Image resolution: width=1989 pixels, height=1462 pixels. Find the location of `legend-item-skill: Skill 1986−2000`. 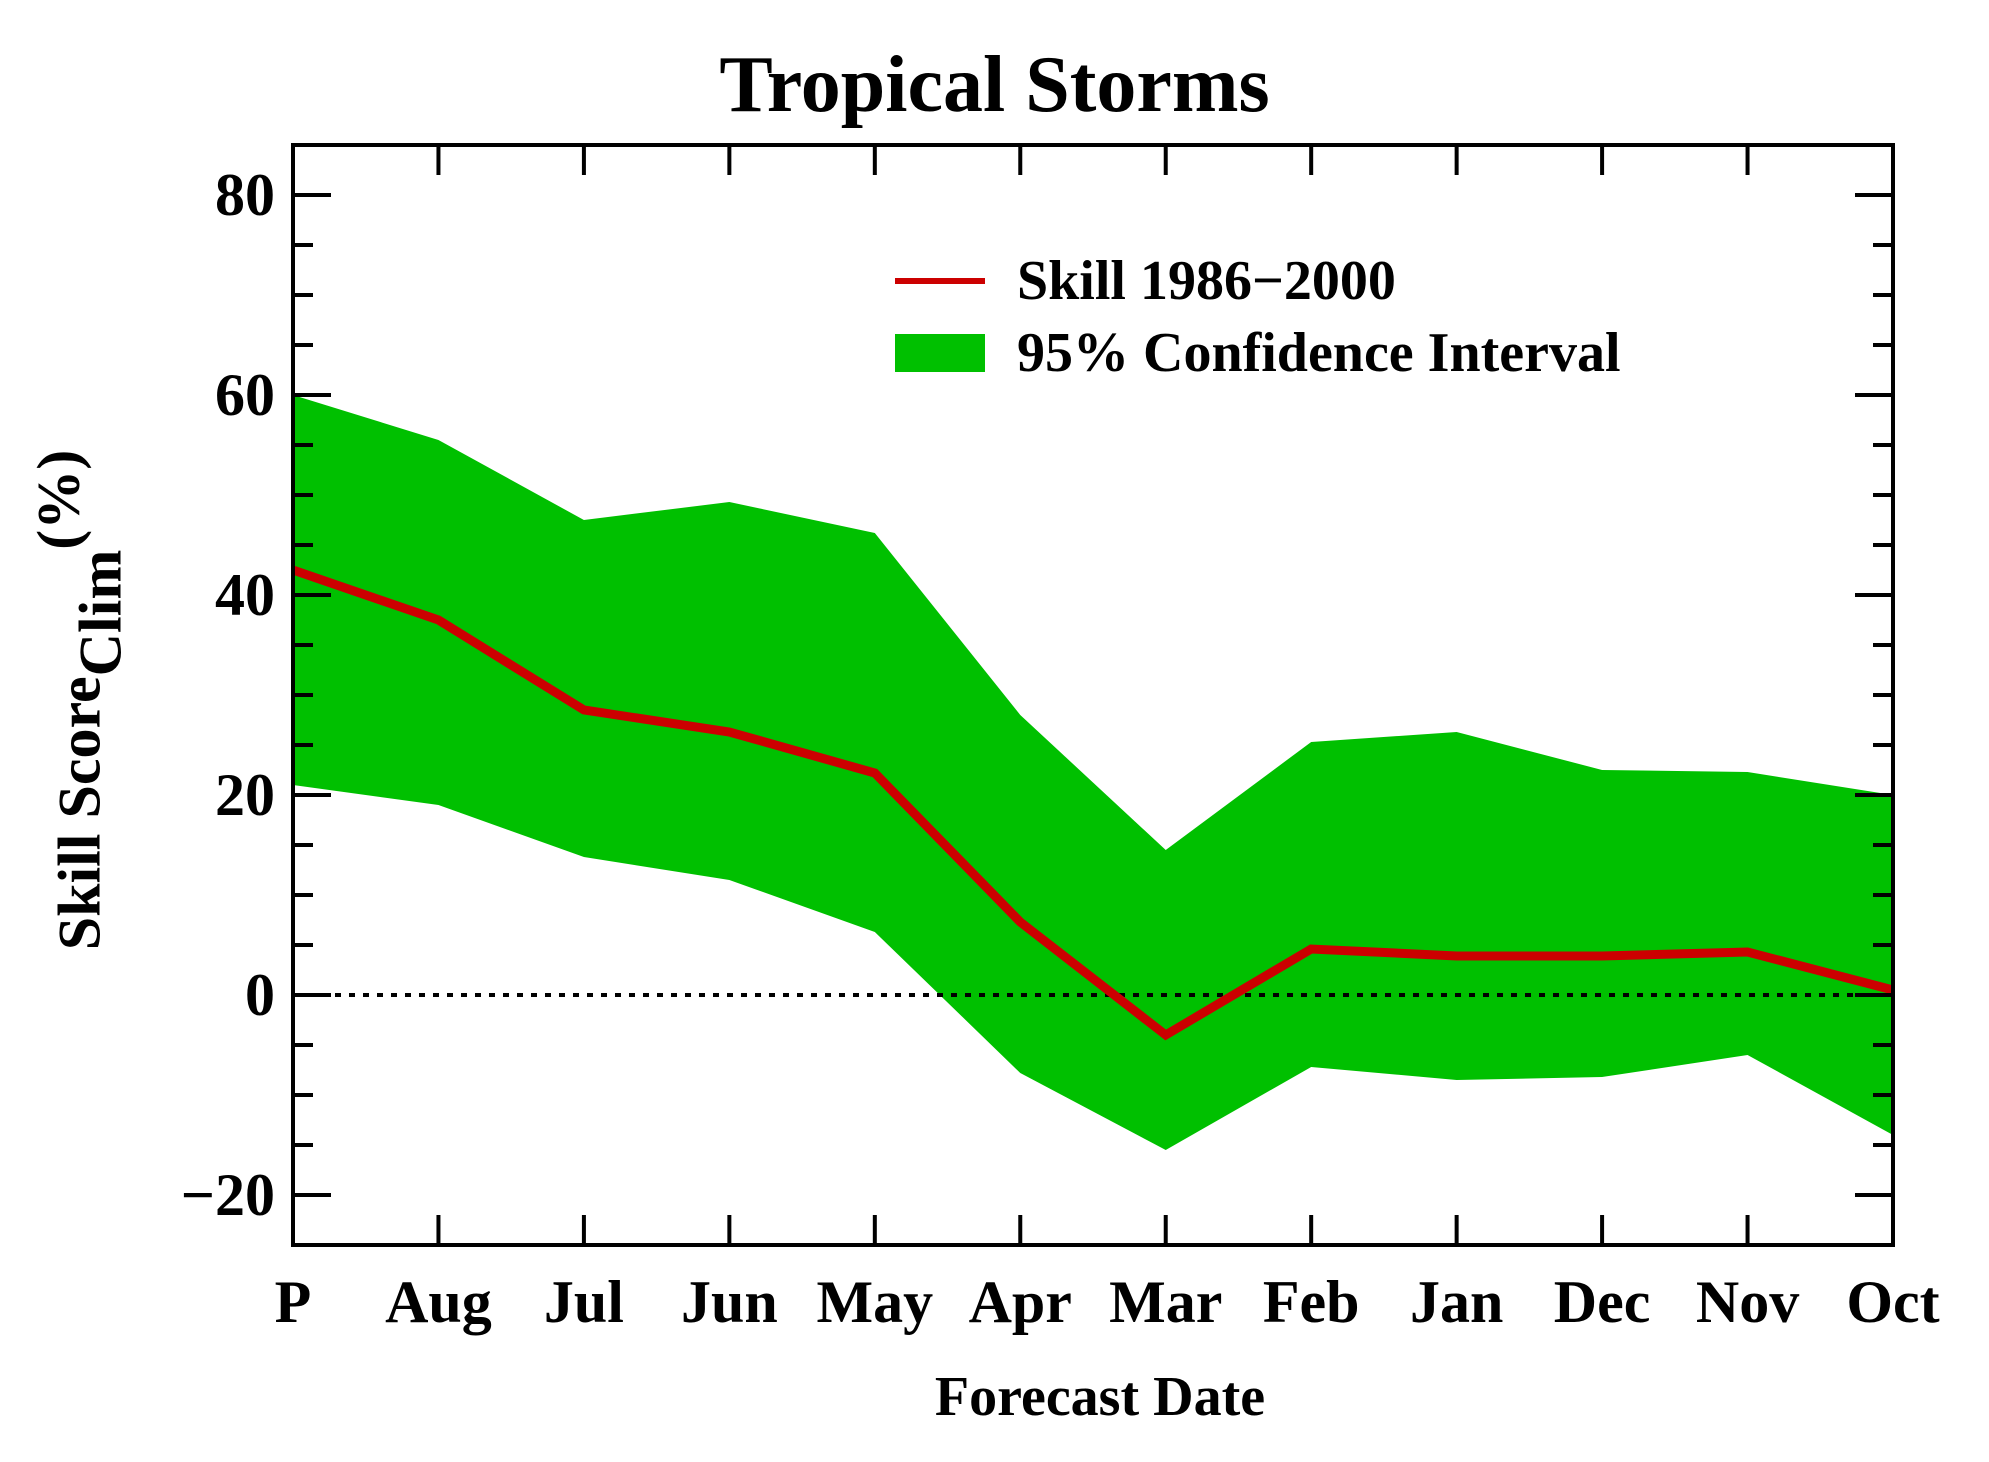

legend-item-skill: Skill 1986−2000 is located at coordinates (1258, 281).